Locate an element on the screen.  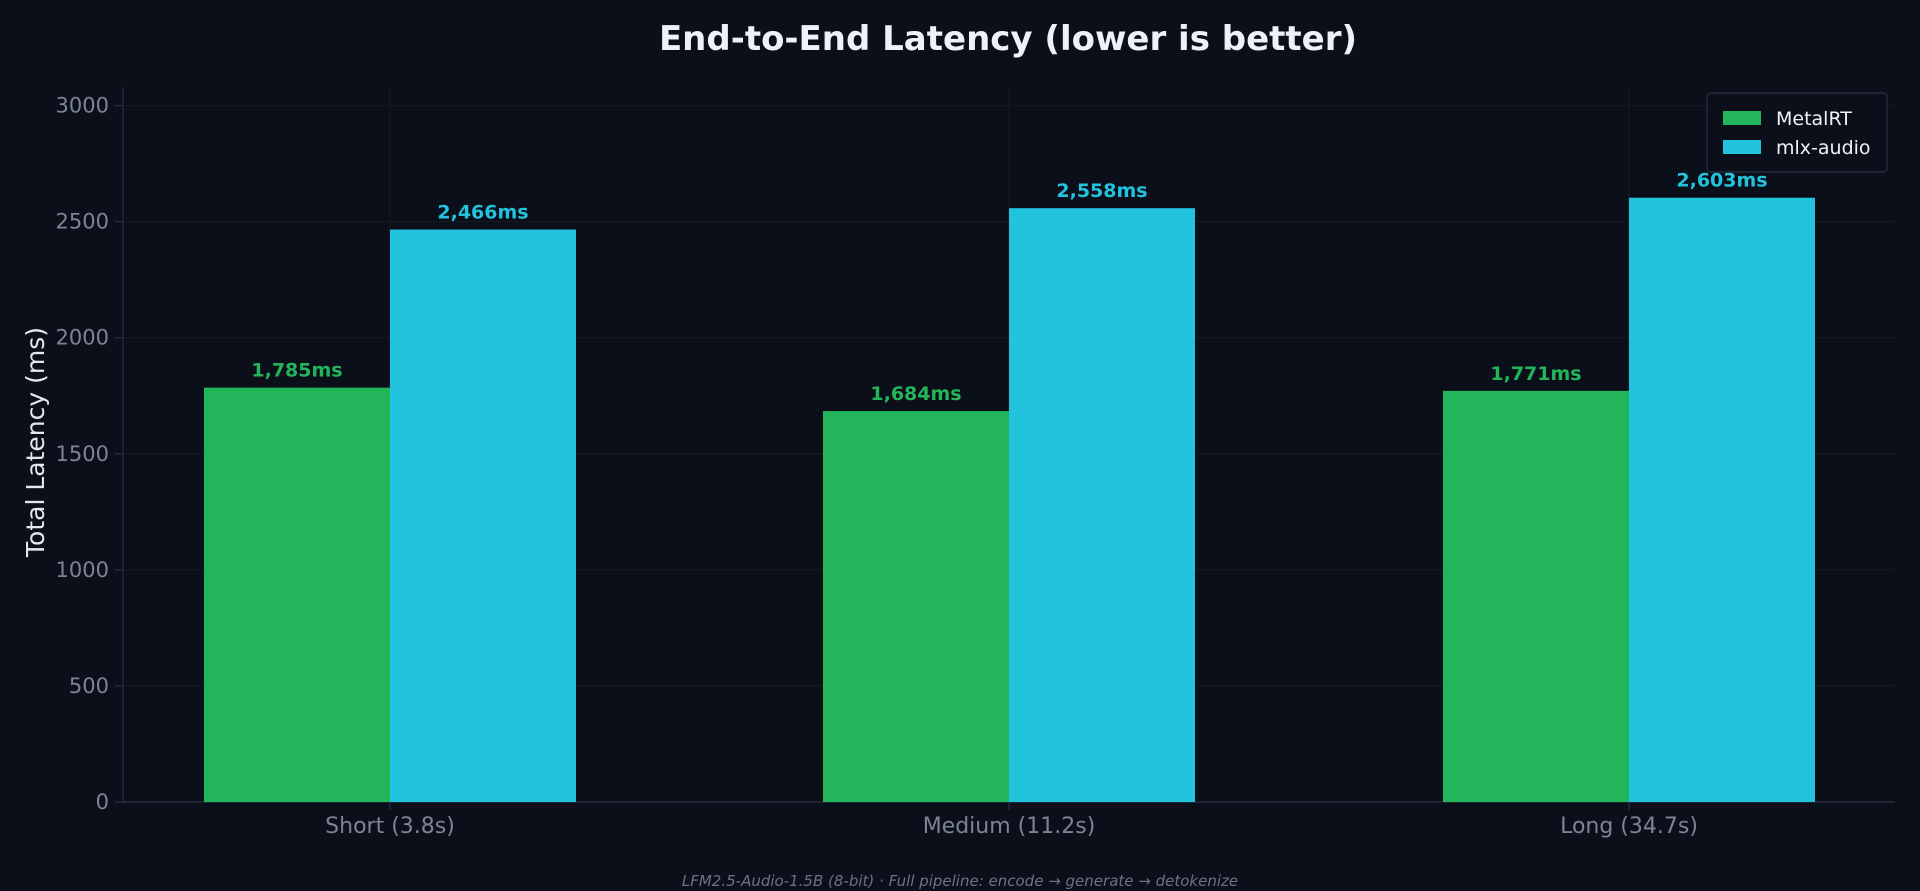
x-axis-ticks: Short (3.8s) Medium (11.2s) Long (34.7s) is located at coordinates (1011, 820).